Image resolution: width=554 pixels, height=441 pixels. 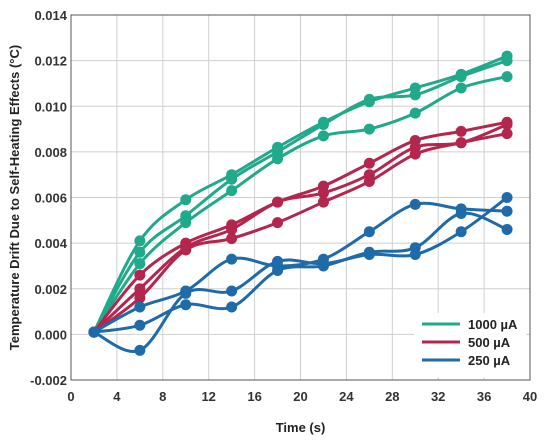 What do you see at coordinates (489, 342) in the screenshot?
I see `legend-label: 500 µA` at bounding box center [489, 342].